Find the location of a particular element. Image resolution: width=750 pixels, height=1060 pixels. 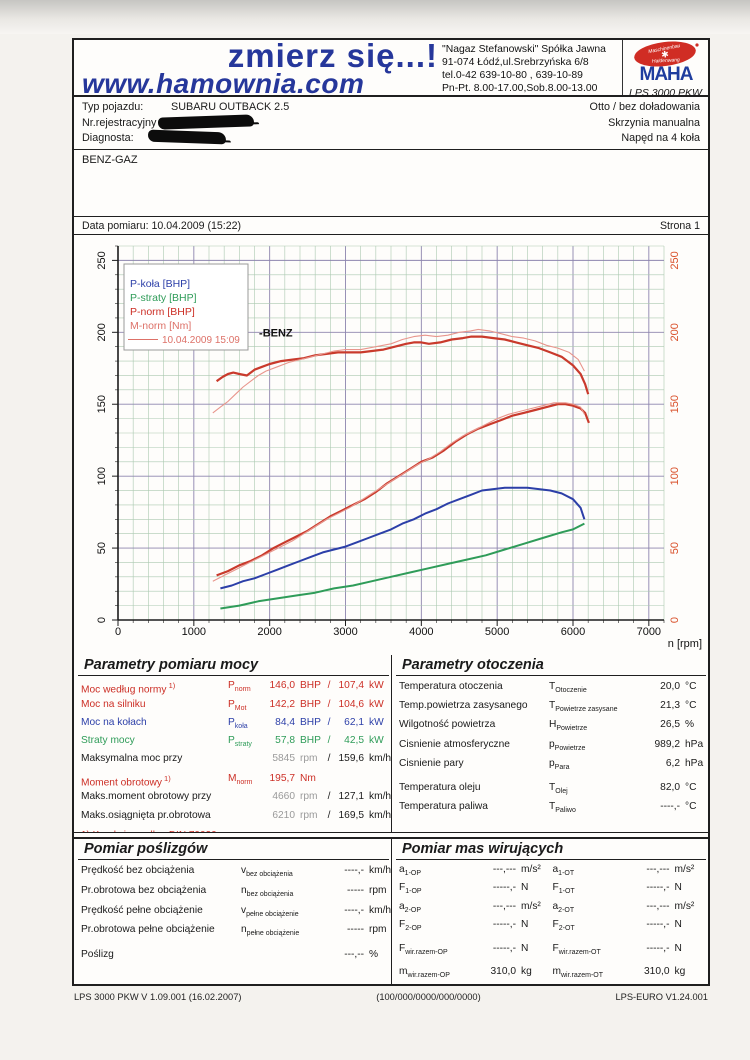

mass-value: 310,0 is located at coordinates (503, 972).